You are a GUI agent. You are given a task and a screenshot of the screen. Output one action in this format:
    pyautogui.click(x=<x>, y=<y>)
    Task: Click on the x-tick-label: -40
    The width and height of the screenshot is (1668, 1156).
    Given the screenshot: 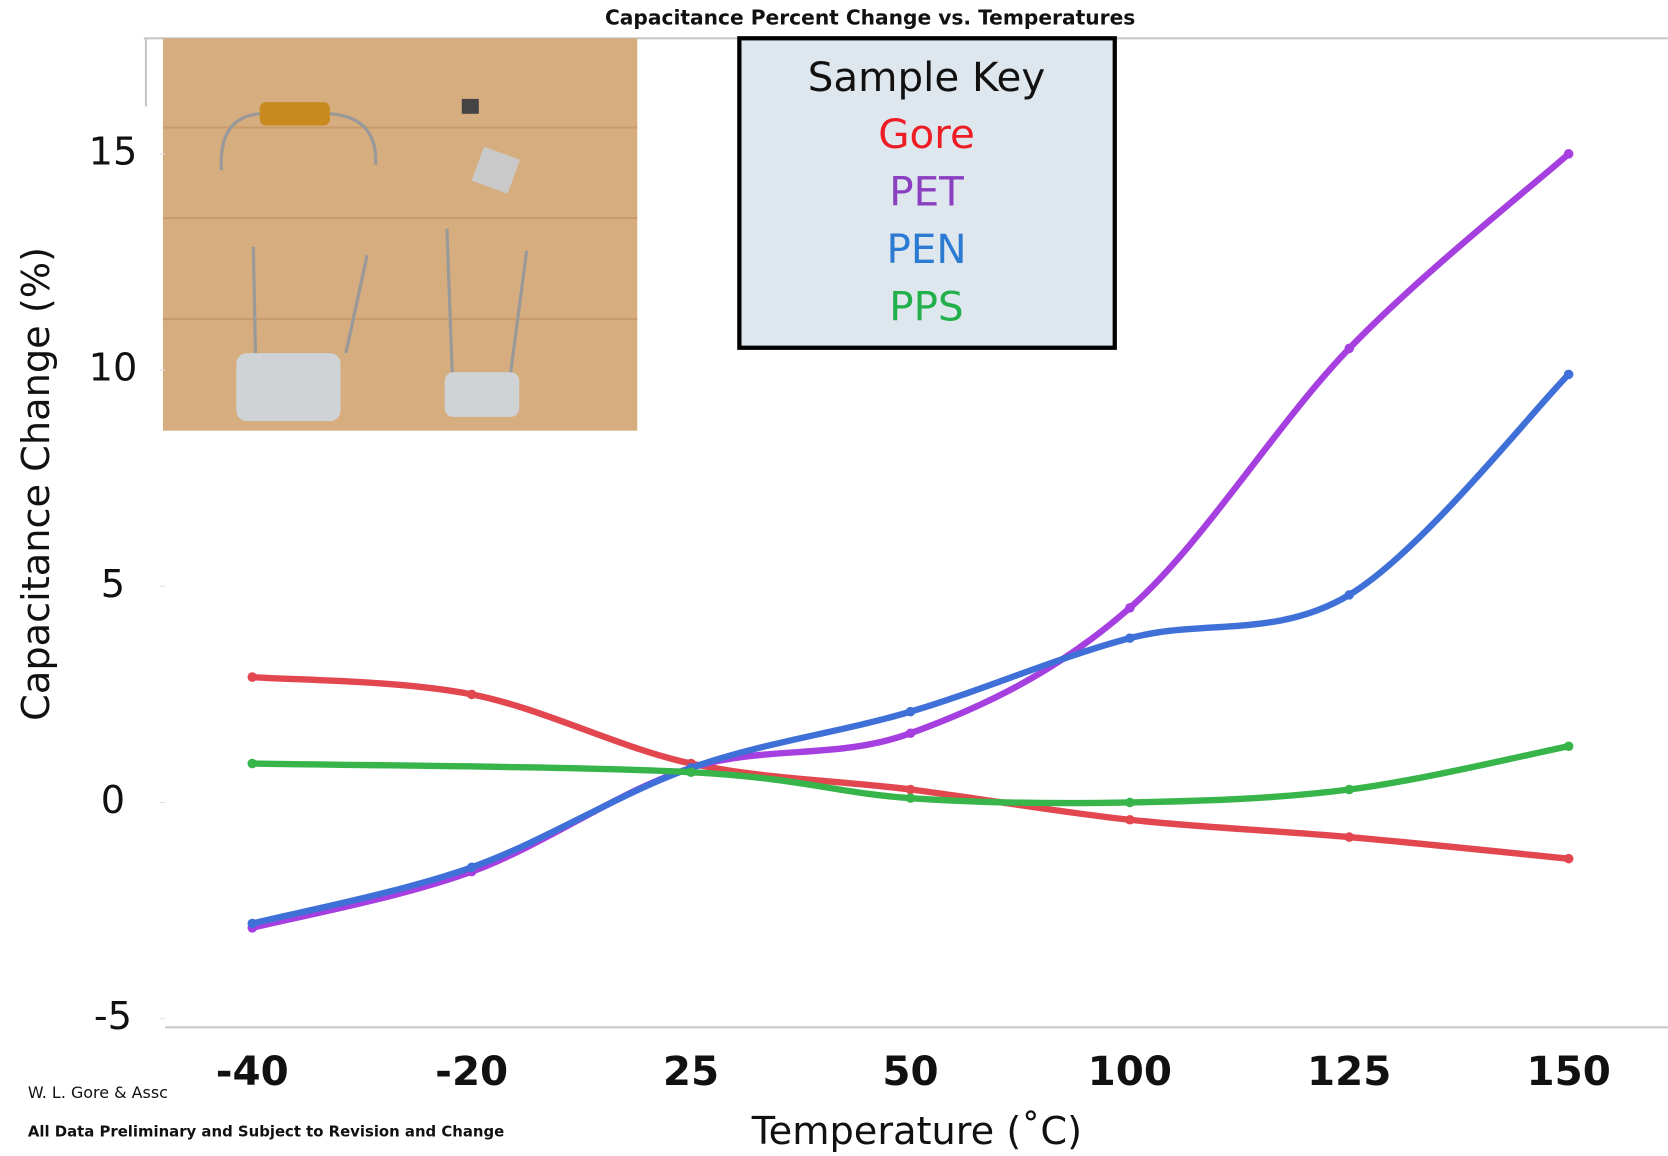 What is the action you would take?
    pyautogui.click(x=252, y=1071)
    